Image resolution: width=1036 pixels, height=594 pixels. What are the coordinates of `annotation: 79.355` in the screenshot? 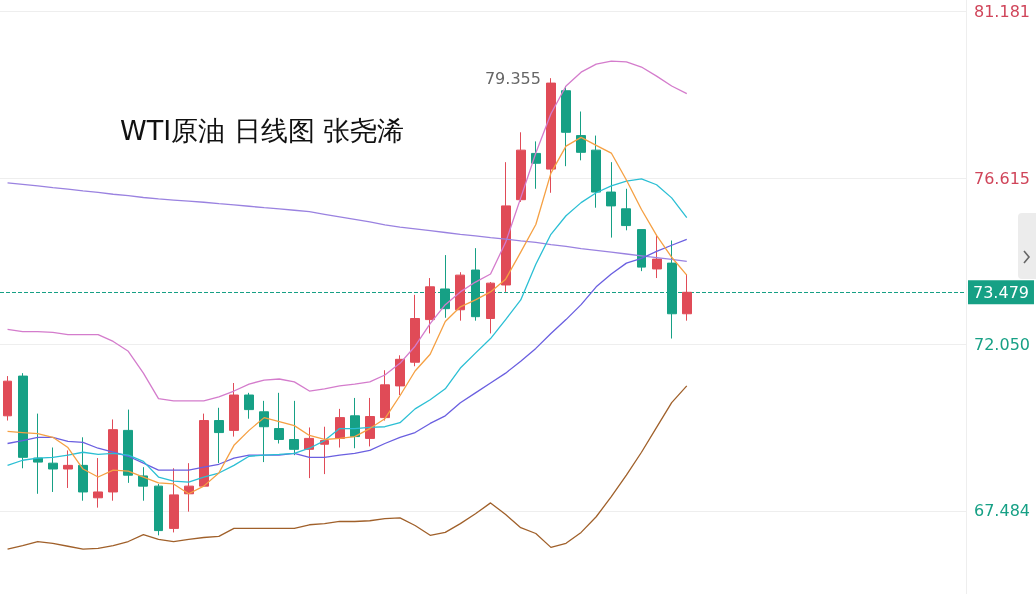 It's located at (512, 78).